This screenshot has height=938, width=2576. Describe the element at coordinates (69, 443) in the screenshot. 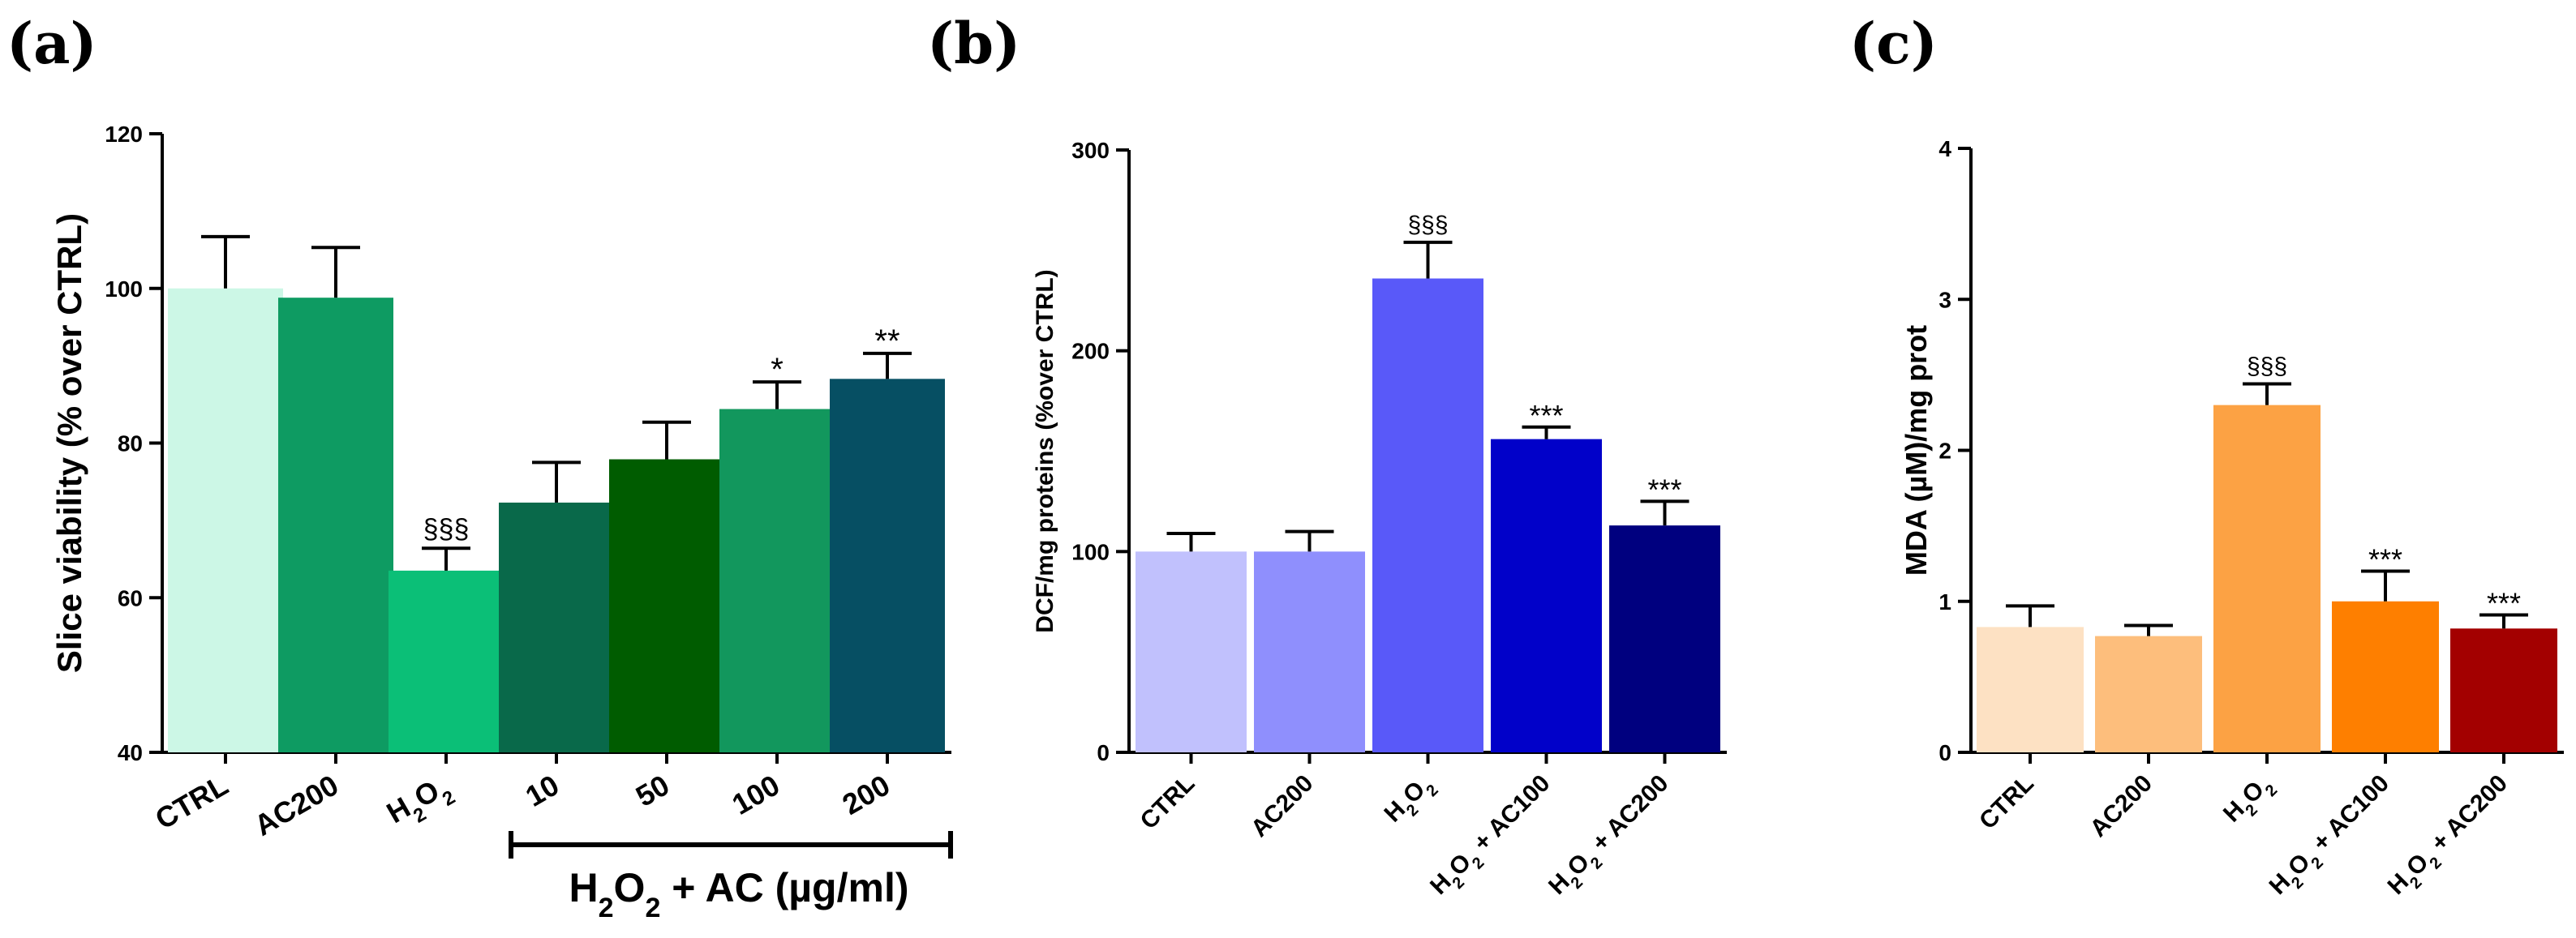

I see `y-axis-title: Slice viability (% over CTRL)` at that location.